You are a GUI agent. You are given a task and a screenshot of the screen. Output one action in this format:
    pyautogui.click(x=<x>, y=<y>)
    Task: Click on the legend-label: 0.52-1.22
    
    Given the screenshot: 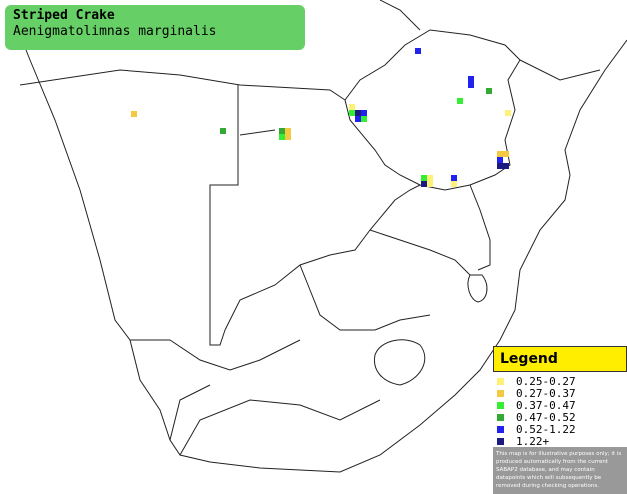 What is the action you would take?
    pyautogui.click(x=546, y=429)
    